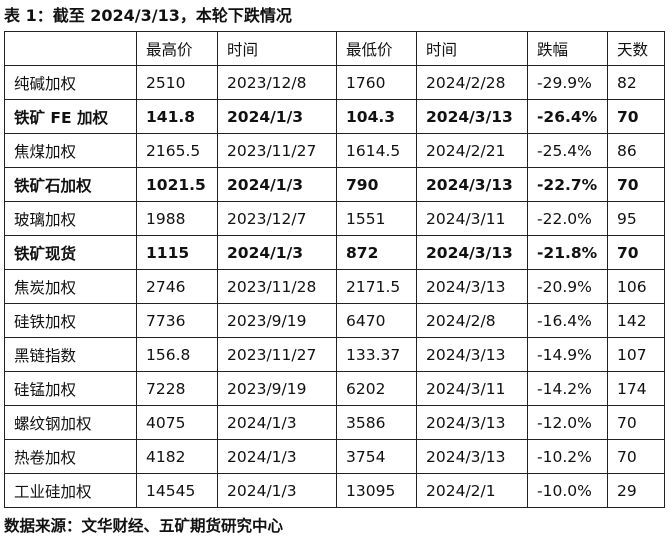 This screenshot has width=672, height=543. I want to click on cell-high: 14545, so click(177, 490).